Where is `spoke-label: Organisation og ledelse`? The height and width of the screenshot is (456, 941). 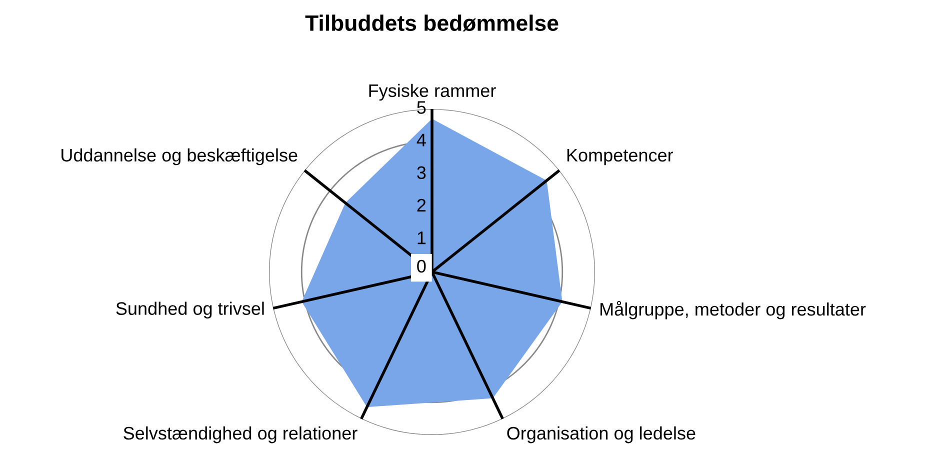 spoke-label: Organisation og ledelse is located at coordinates (601, 435).